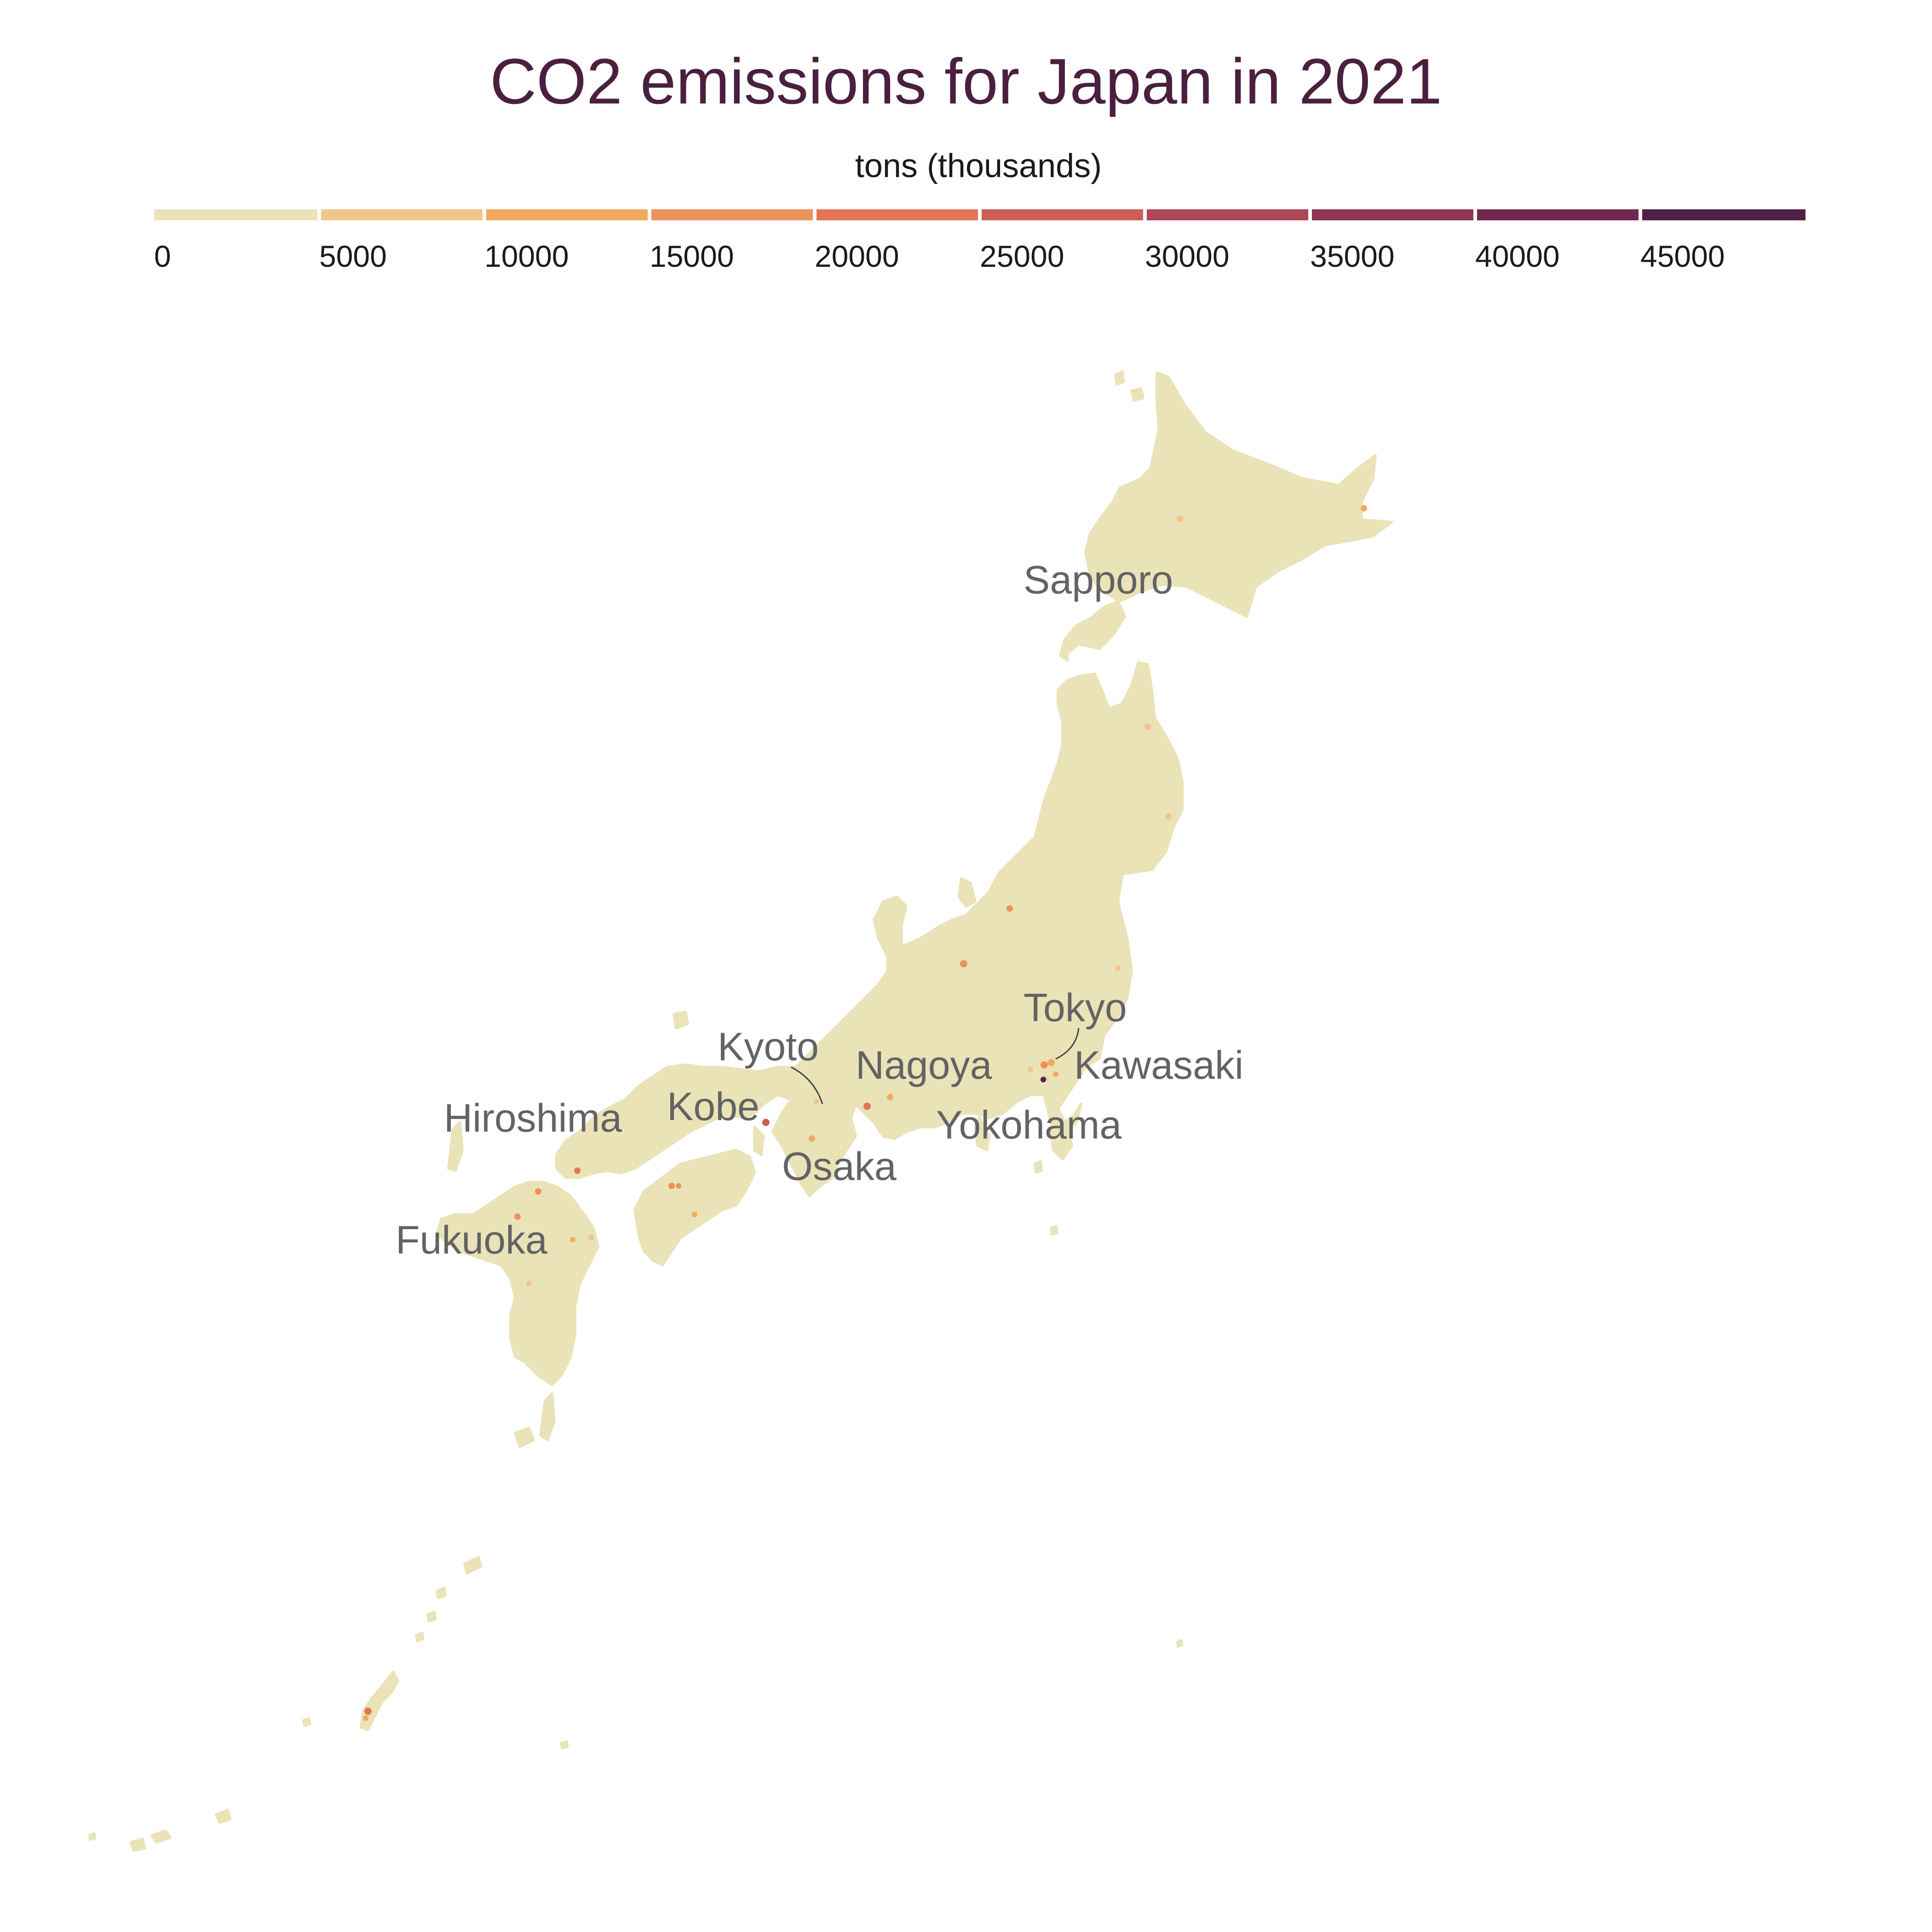  I want to click on boso-peninsula, so click(1061, 1134).